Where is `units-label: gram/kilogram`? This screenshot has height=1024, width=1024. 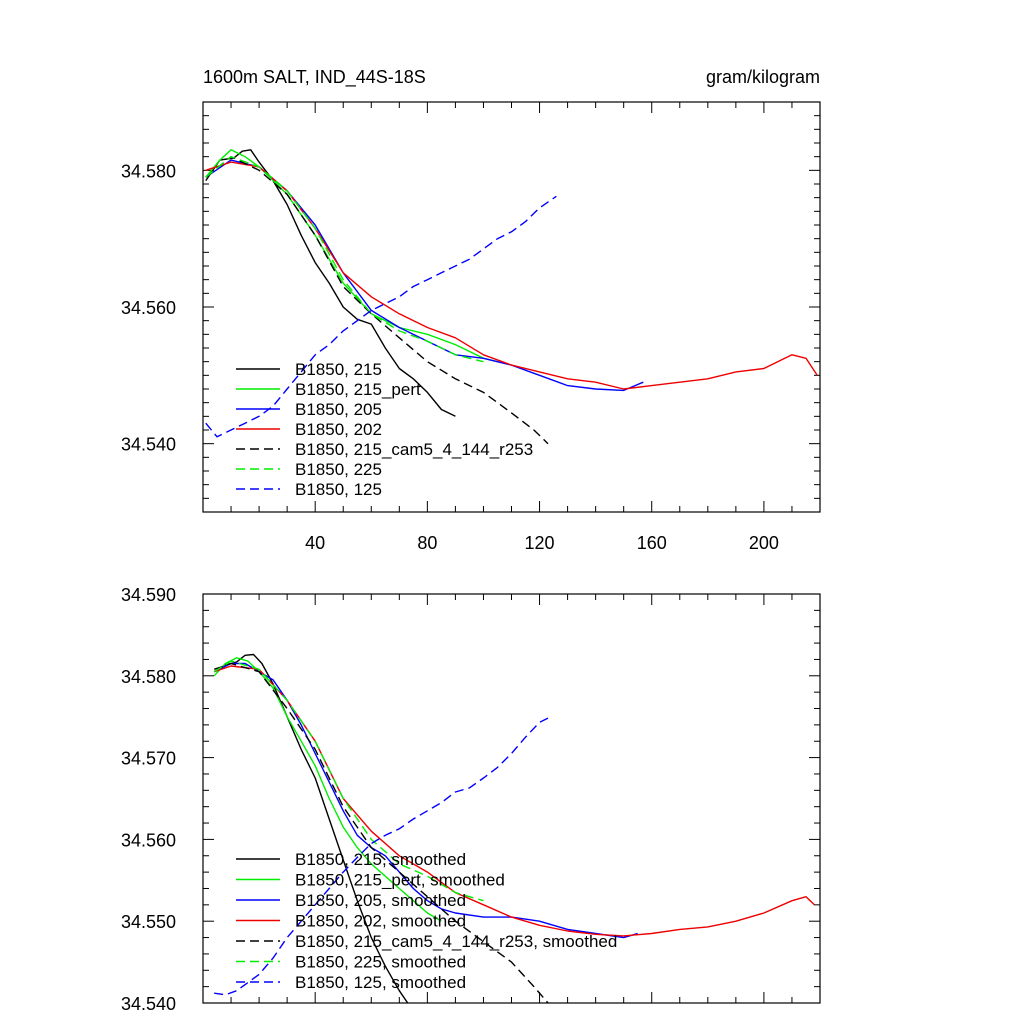
units-label: gram/kilogram is located at coordinates (763, 77).